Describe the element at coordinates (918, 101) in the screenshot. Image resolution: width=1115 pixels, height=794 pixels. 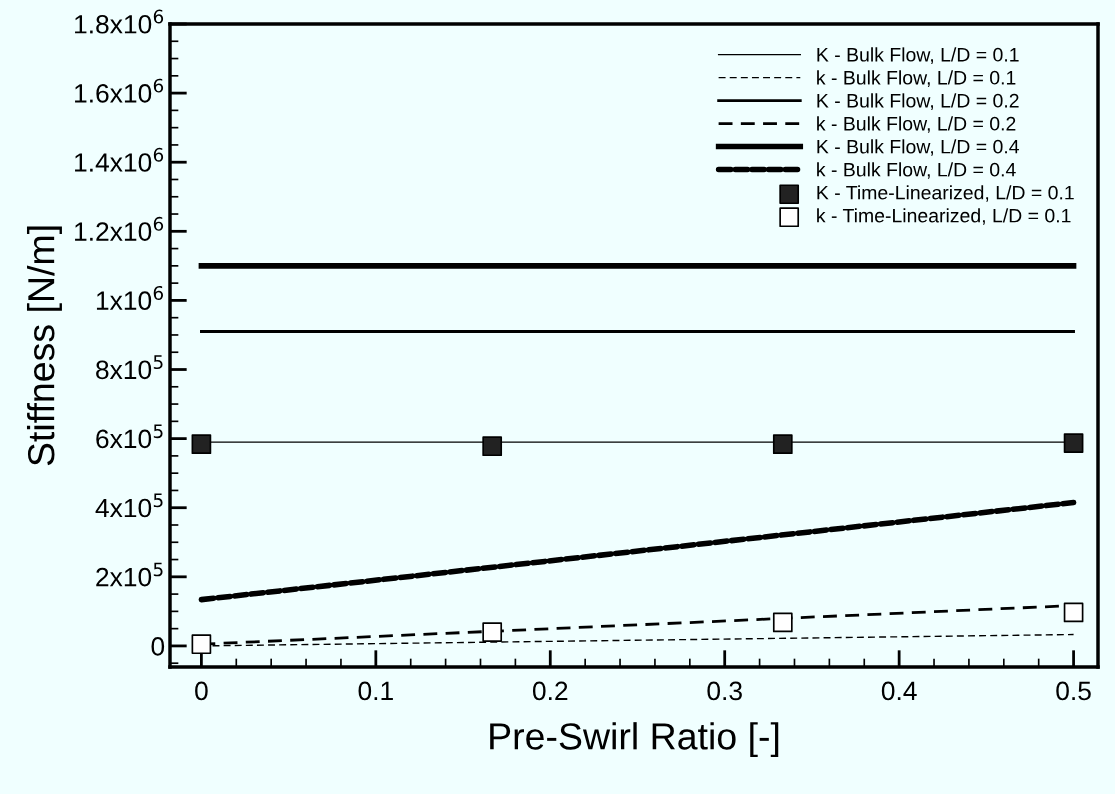
I see `legend-label: K - Bulk Flow, L/D = 0.2` at that location.